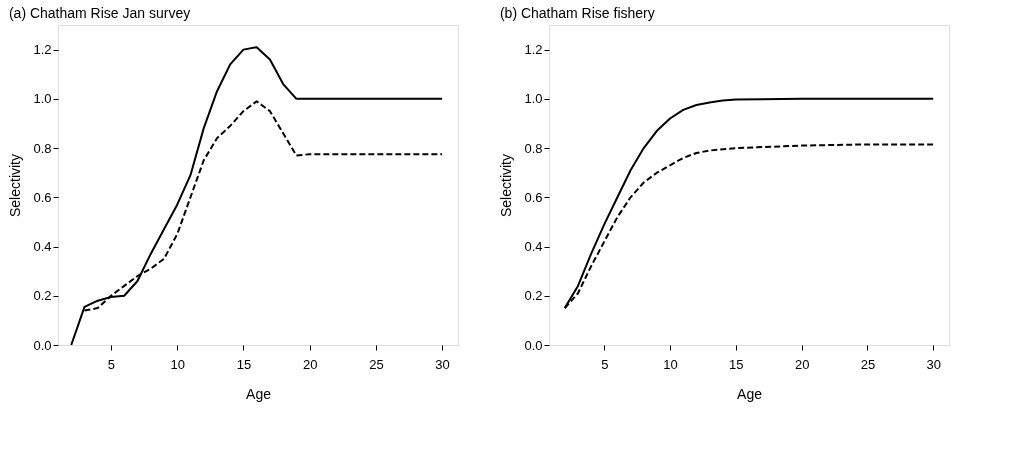  I want to click on chart-title: (b) Chatham Rise fishery, so click(577, 13).